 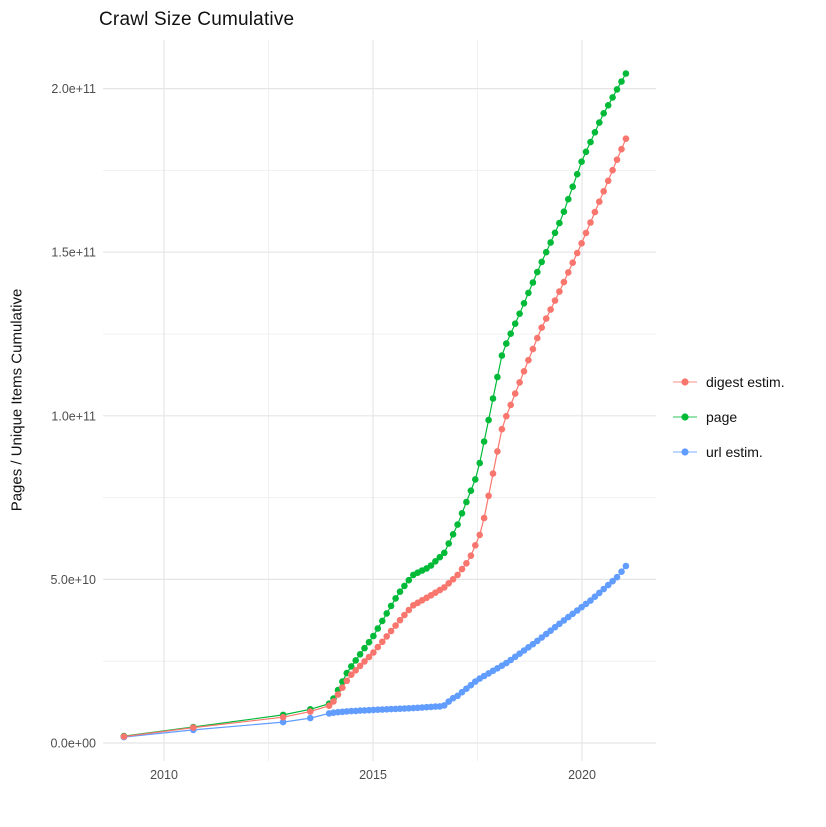 I want to click on y-tick-label: 5.0e+10, so click(x=73, y=580).